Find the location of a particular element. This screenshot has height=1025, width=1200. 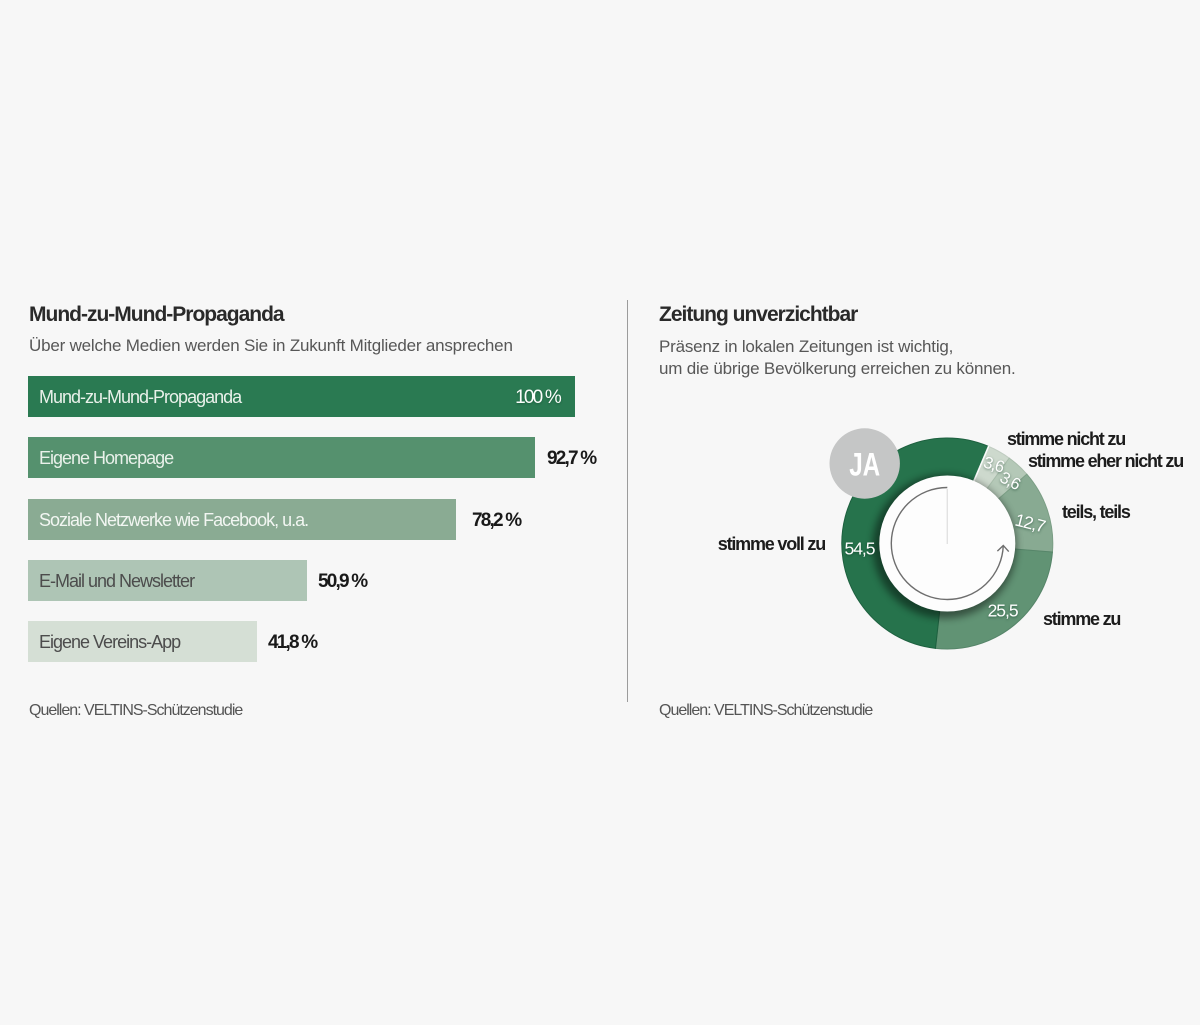

svg-text: 3,6 is located at coordinates (993, 464).